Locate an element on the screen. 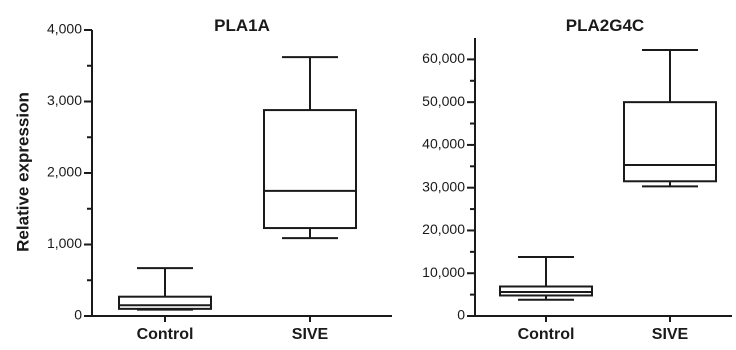 The width and height of the screenshot is (736, 350). y-tick-label: 1,000 is located at coordinates (64, 243).